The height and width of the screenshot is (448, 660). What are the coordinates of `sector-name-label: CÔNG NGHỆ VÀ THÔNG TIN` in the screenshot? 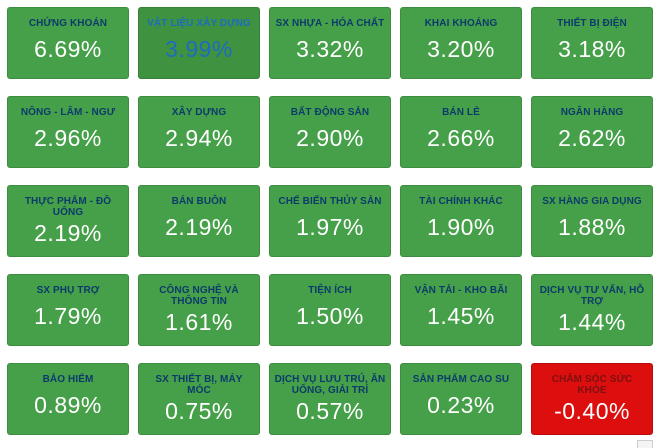 It's located at (199, 296).